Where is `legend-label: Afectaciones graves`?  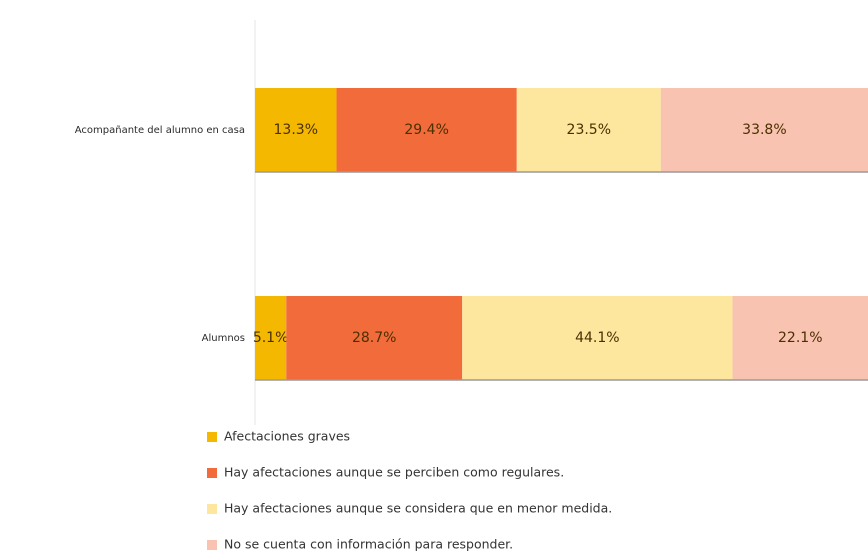
legend-label: Afectaciones graves is located at coordinates (287, 436).